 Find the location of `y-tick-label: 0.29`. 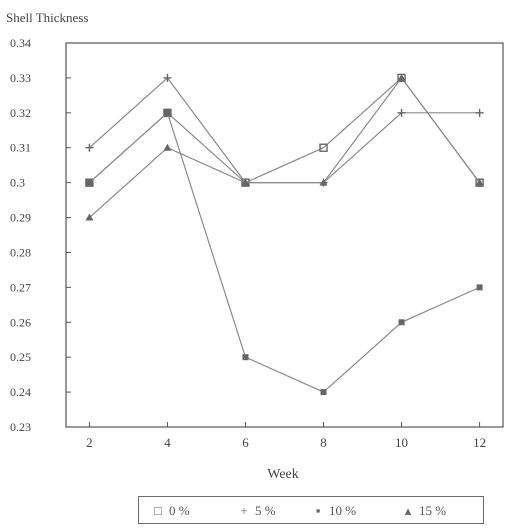

y-tick-label: 0.29 is located at coordinates (20, 218).